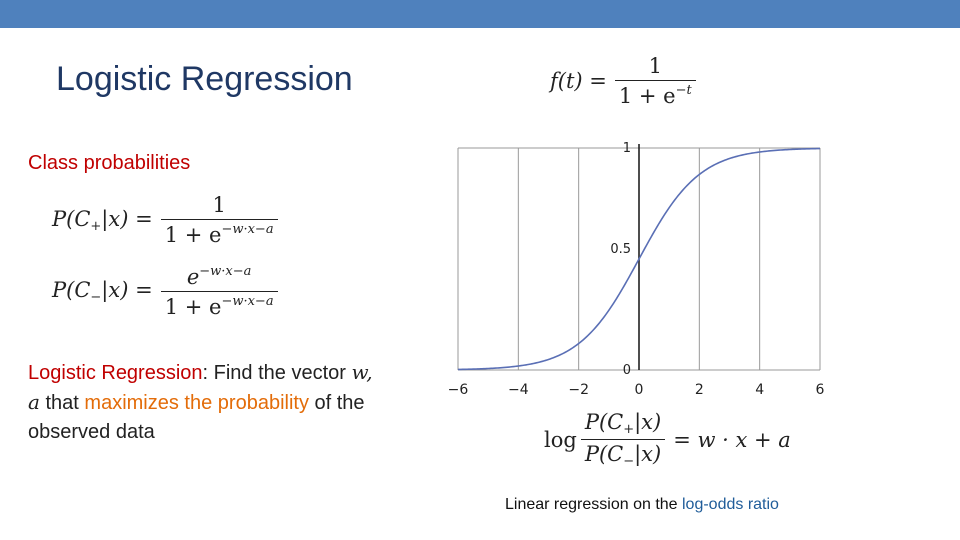  Describe the element at coordinates (200, 387) in the screenshot. I see `desc-params: w, a` at that location.